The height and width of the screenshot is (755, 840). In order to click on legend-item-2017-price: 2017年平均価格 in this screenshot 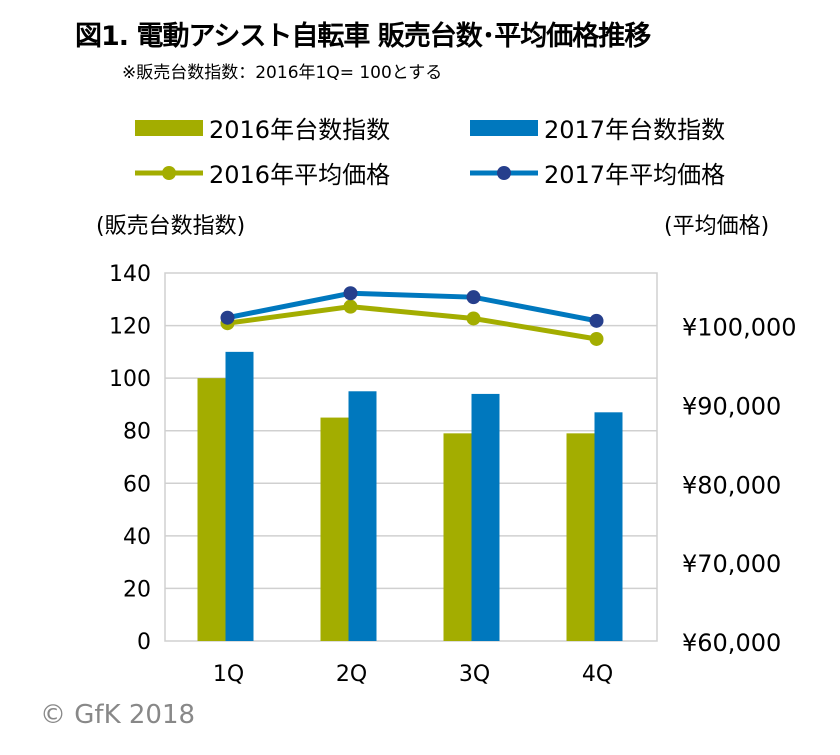, I will do `click(597, 172)`.